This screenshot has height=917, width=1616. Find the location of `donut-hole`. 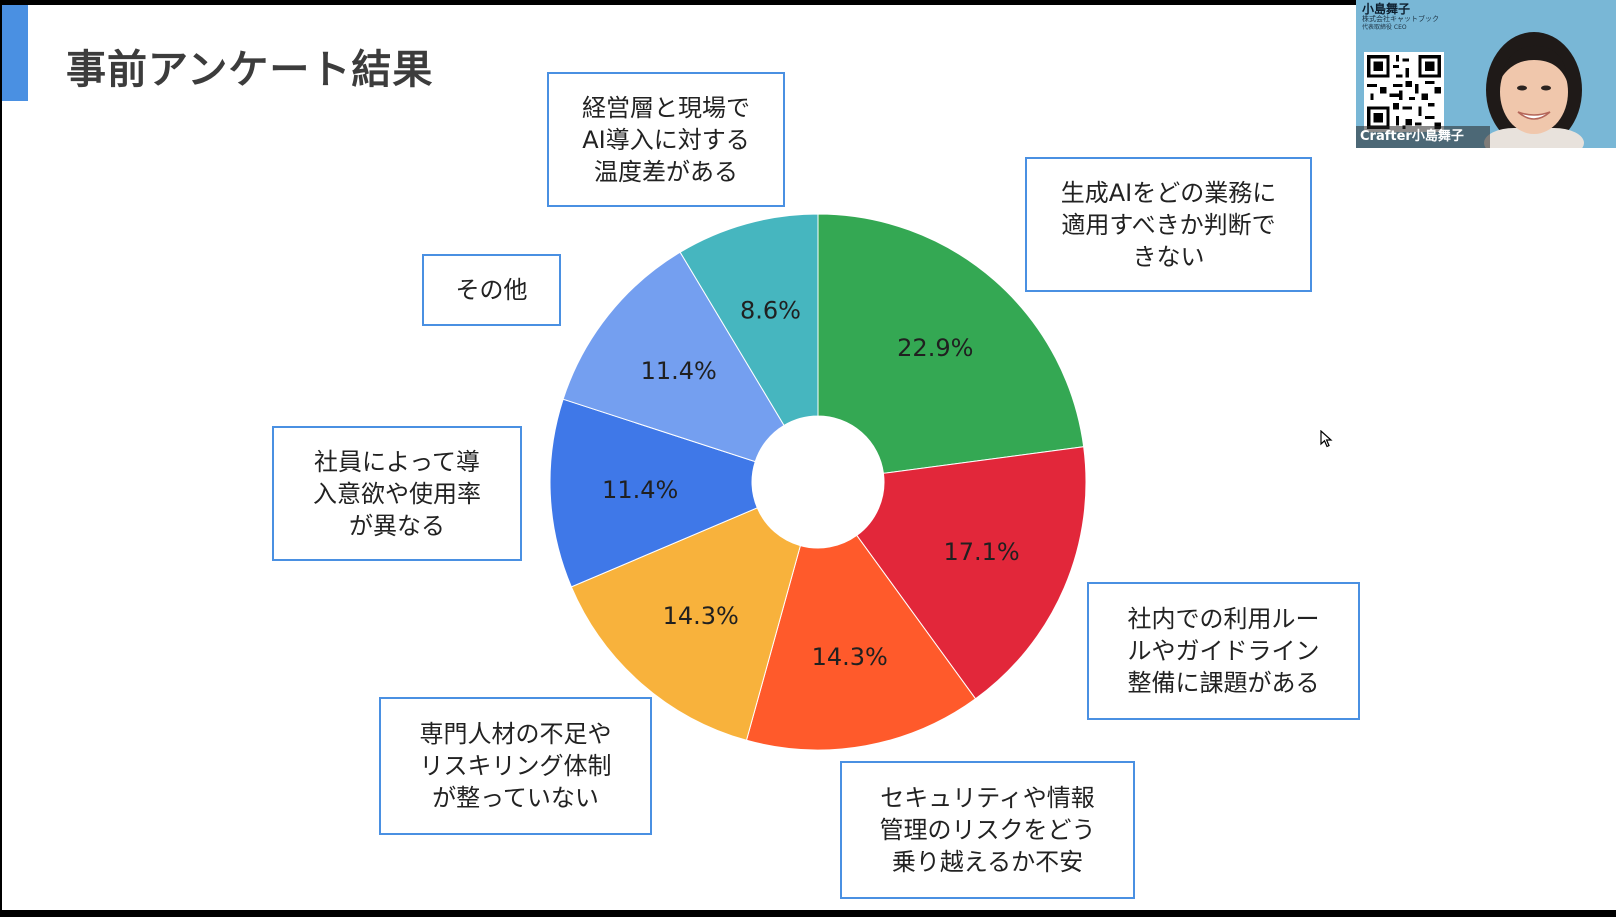

donut-hole is located at coordinates (818, 482).